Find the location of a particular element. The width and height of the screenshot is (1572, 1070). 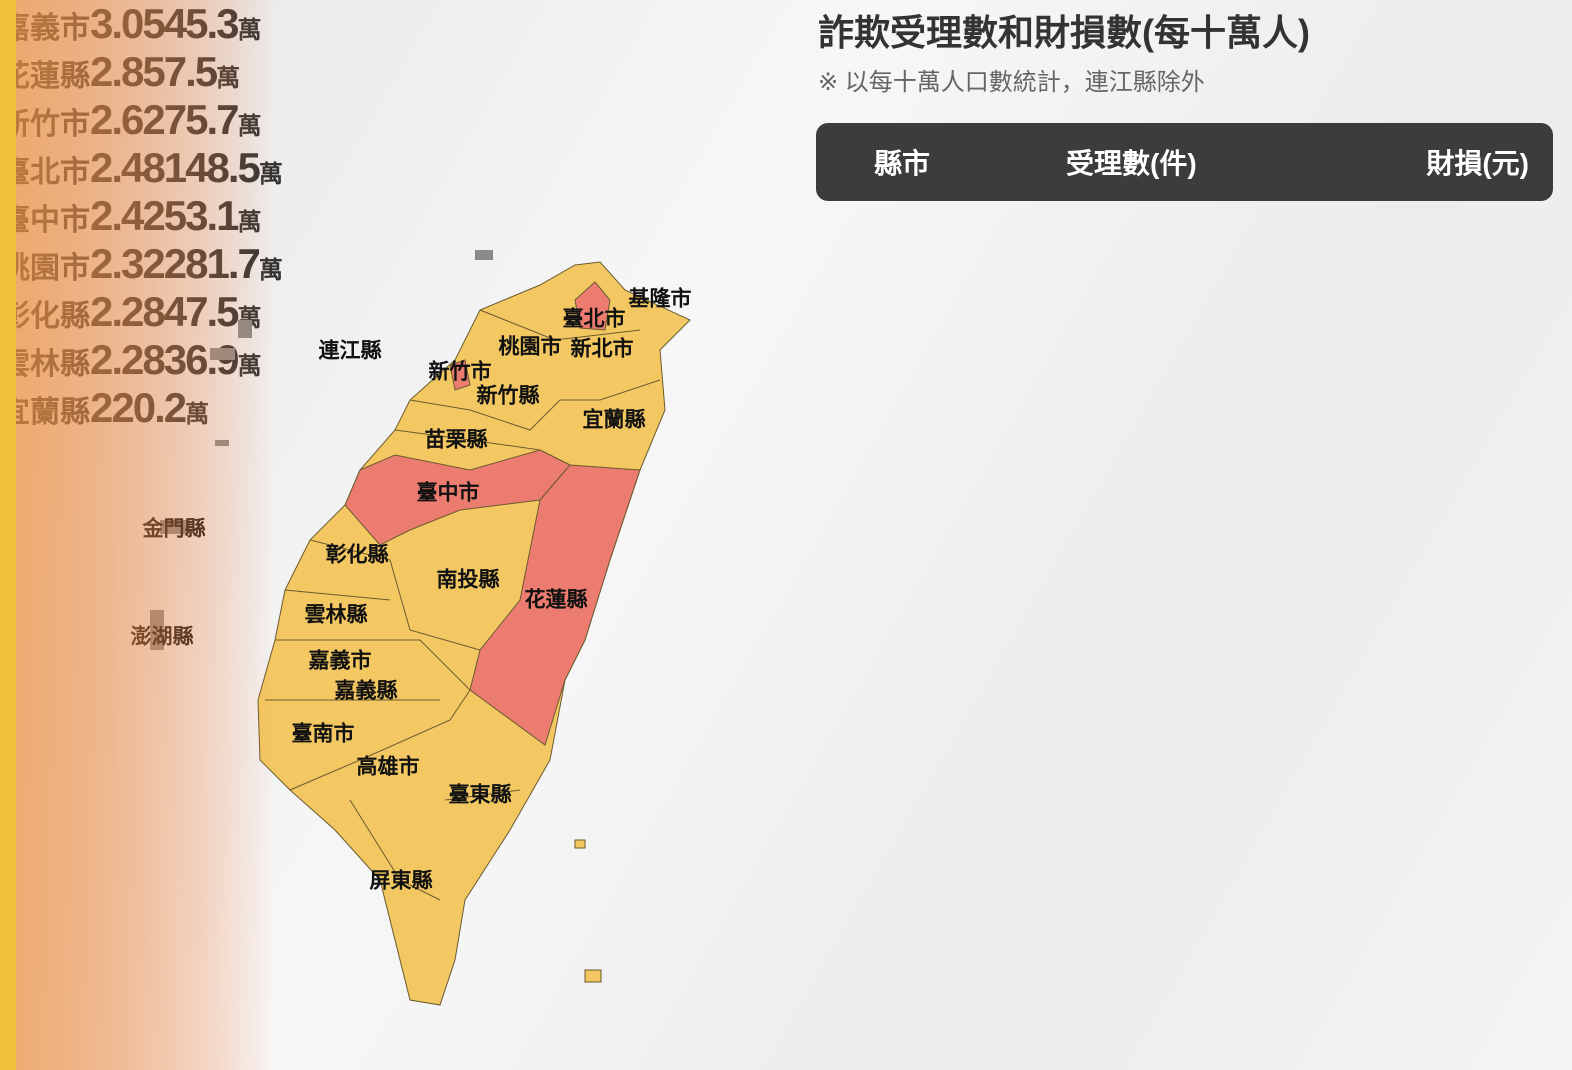

region-hualien is located at coordinates (555, 605).